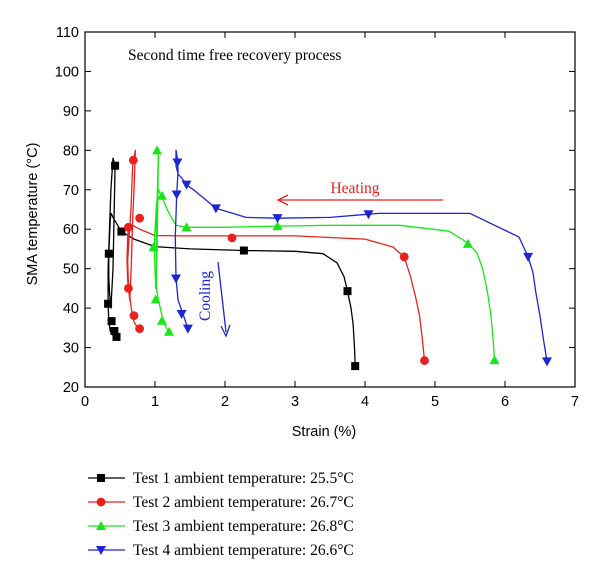 The width and height of the screenshot is (600, 583). I want to click on x-tick-label: 6, so click(505, 402).